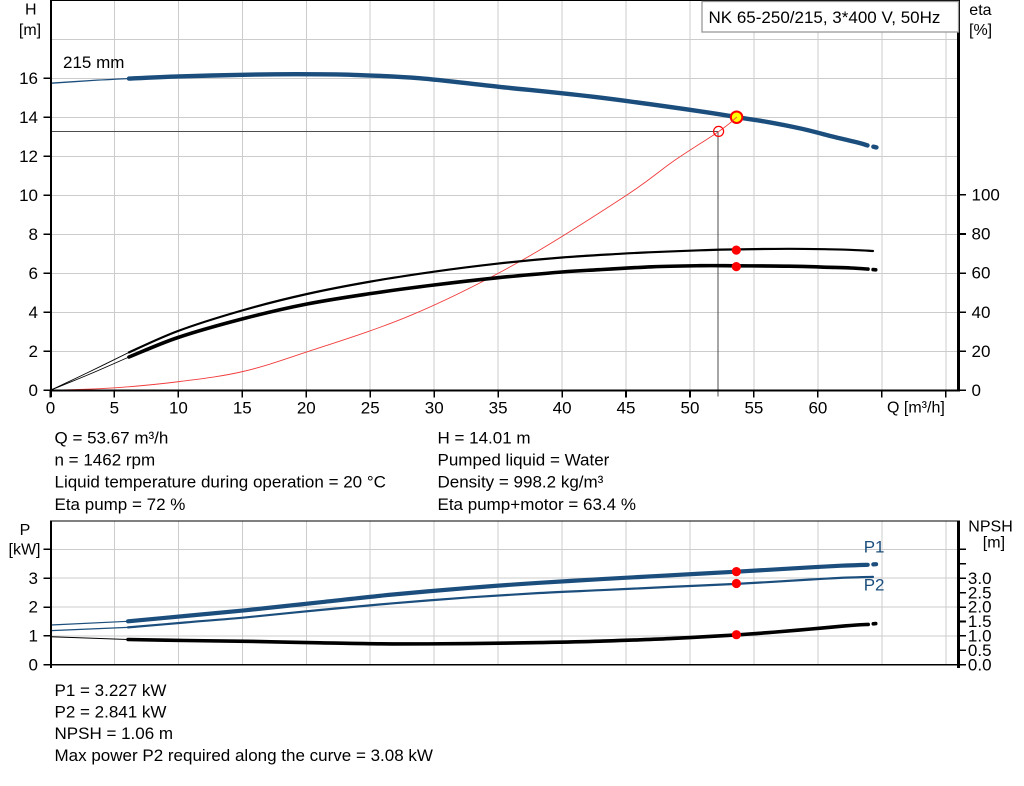 Image resolution: width=1024 pixels, height=786 pixels. What do you see at coordinates (33, 578) in the screenshot?
I see `svg-text: 3` at bounding box center [33, 578].